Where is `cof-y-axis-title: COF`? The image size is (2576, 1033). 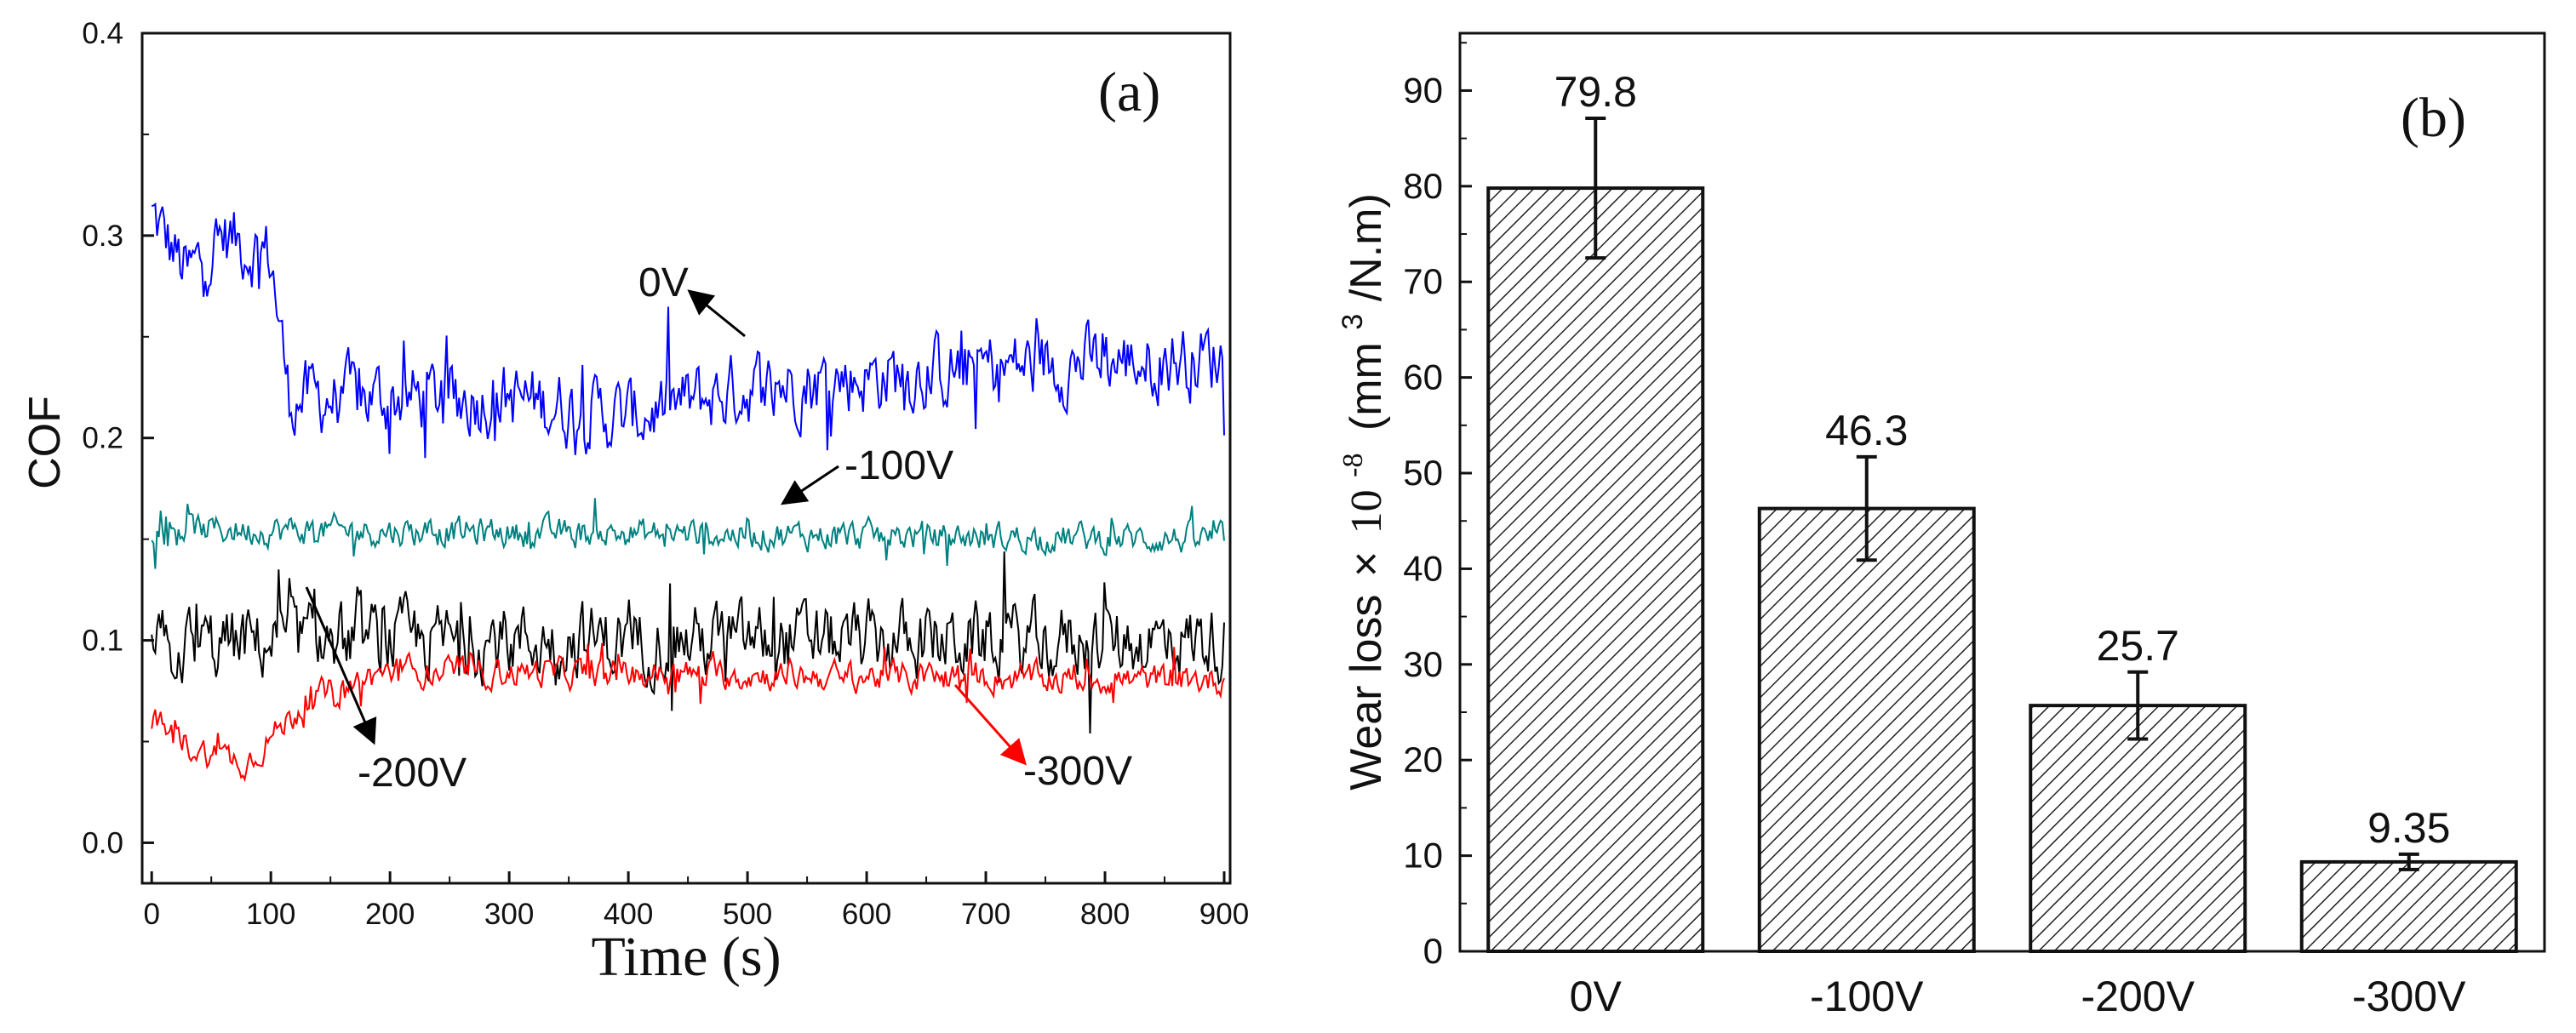 cof-y-axis-title: COF is located at coordinates (45, 442).